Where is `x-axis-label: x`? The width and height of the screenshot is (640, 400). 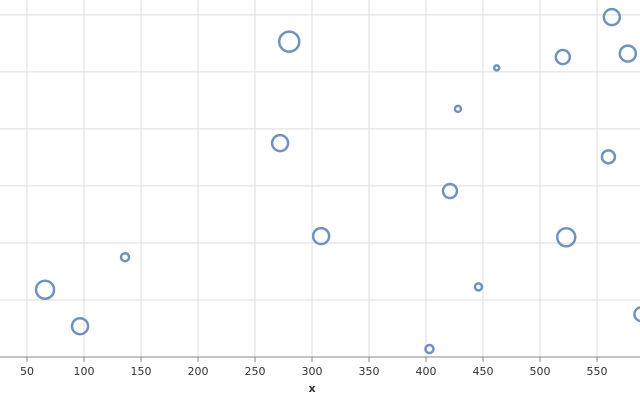 x-axis-label: x is located at coordinates (311, 388).